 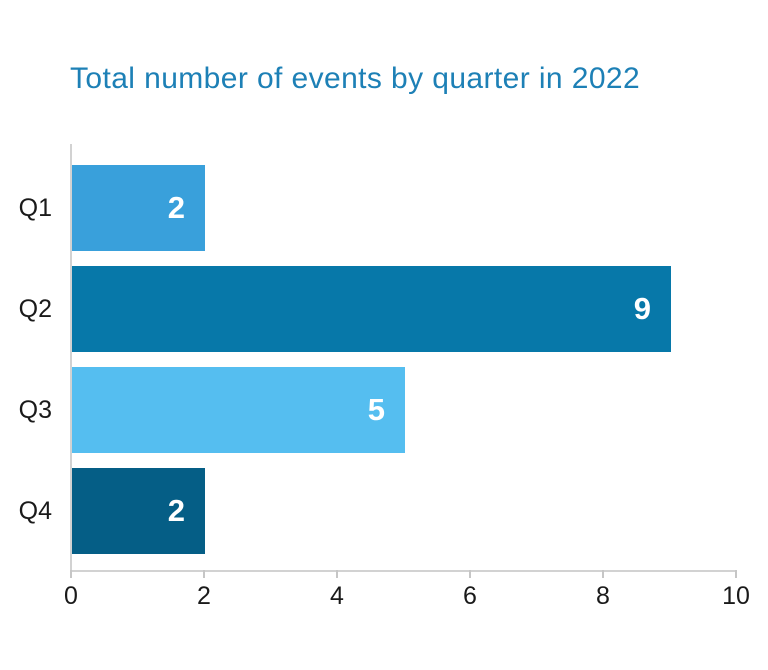 What do you see at coordinates (35, 309) in the screenshot?
I see `category-label-q2: Q2` at bounding box center [35, 309].